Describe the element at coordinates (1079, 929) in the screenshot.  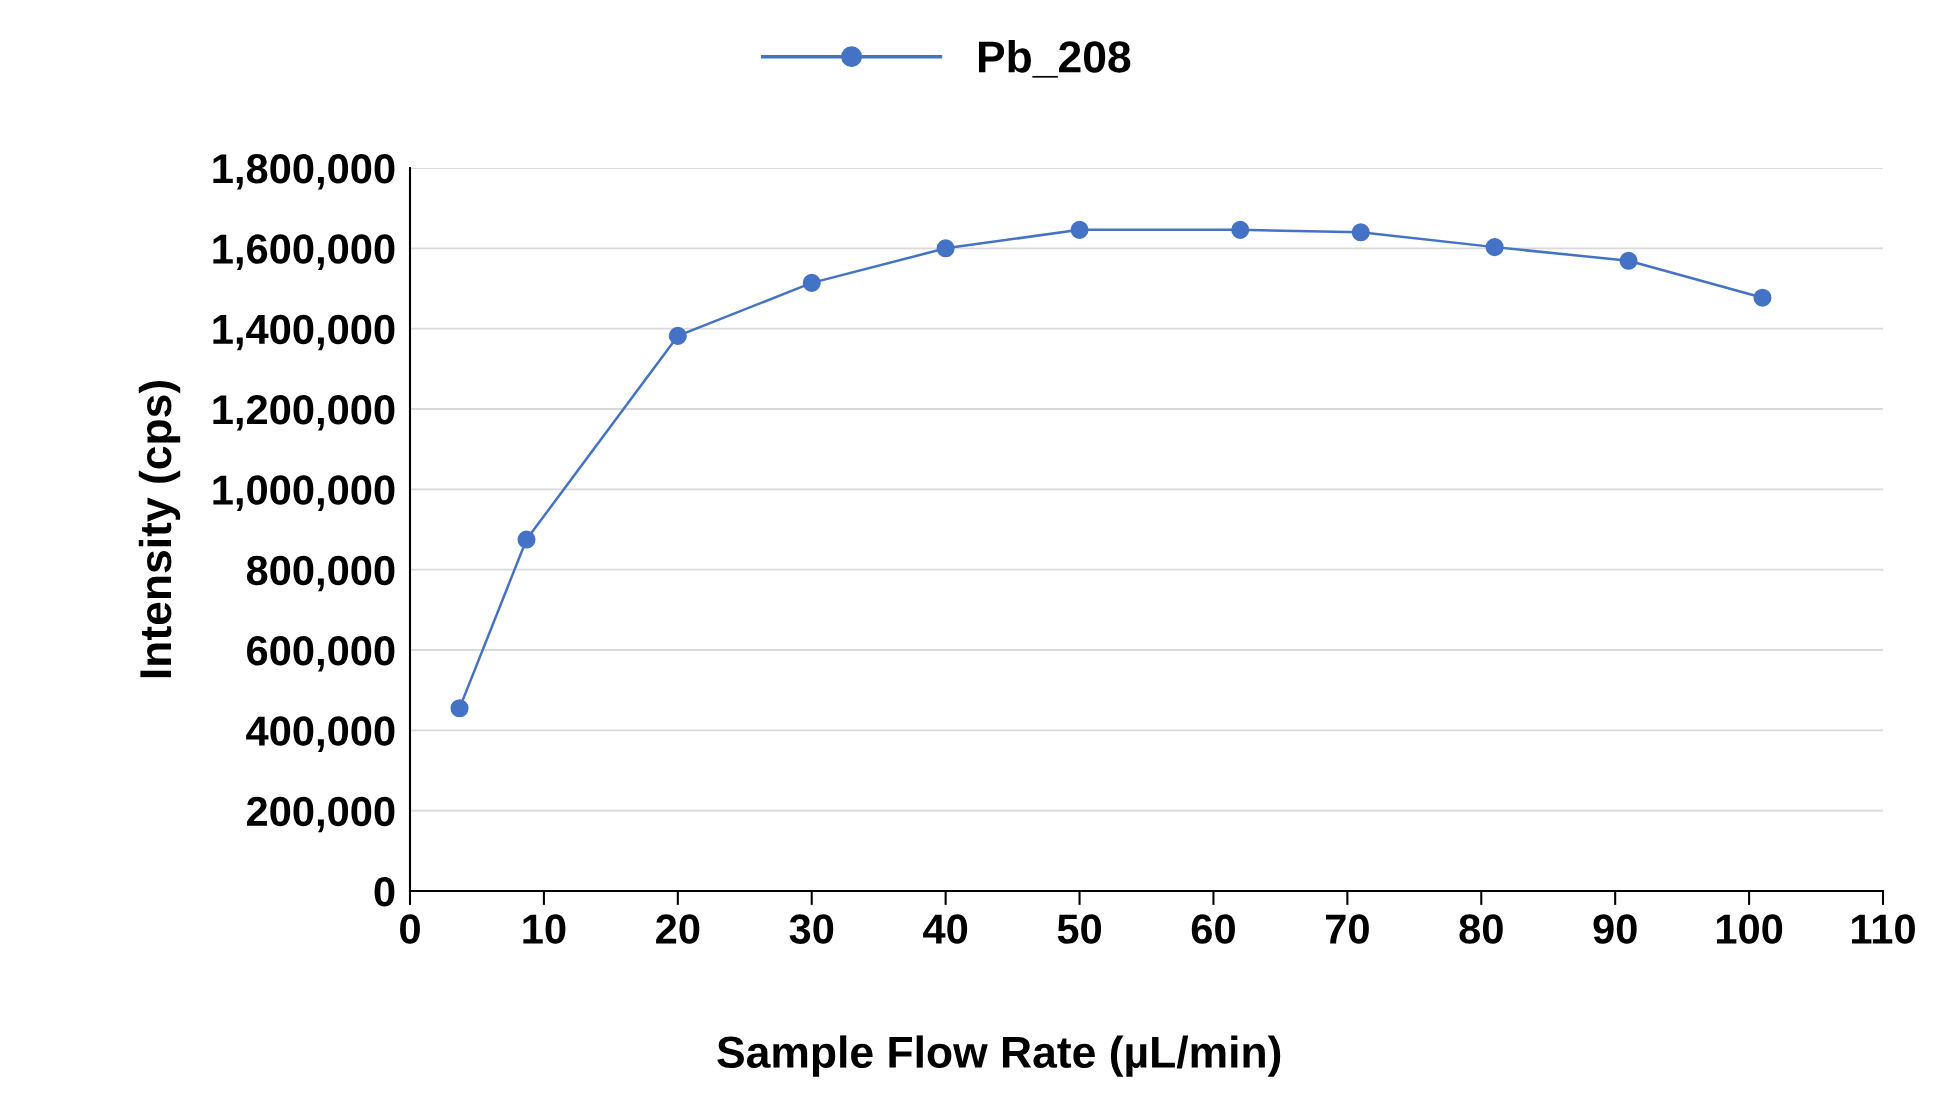
I see `x-tick-label: 50` at that location.